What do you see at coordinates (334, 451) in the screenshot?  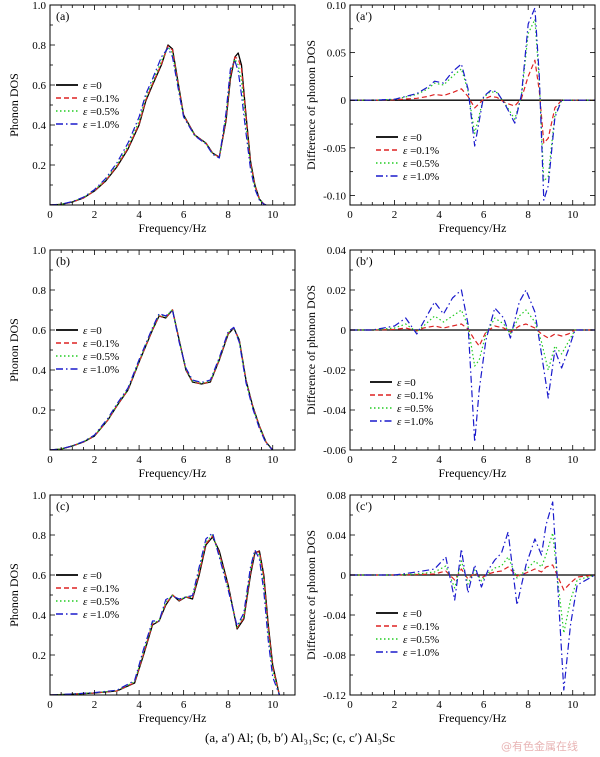 I see `y-tick-label: -0.06` at bounding box center [334, 451].